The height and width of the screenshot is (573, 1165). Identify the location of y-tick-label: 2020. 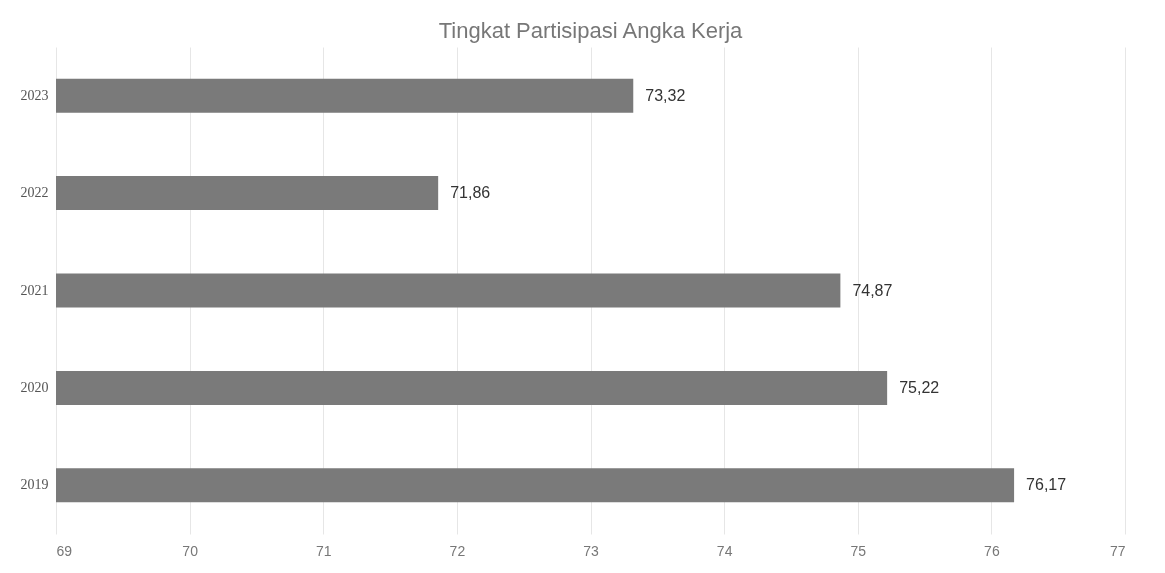
(34, 387).